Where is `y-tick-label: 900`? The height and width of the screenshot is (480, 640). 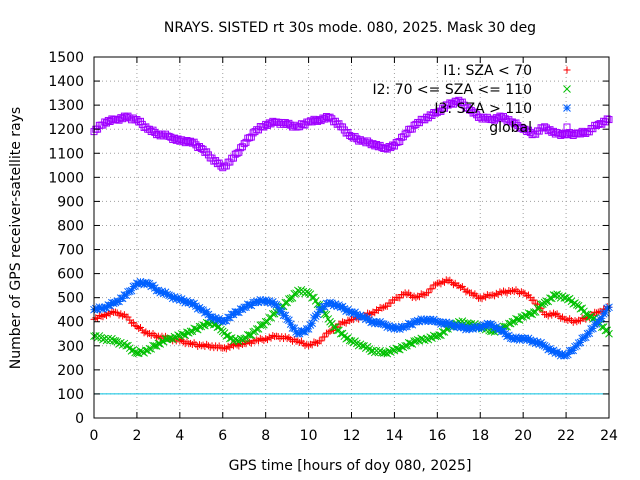
y-tick-label: 900 is located at coordinates (70, 202).